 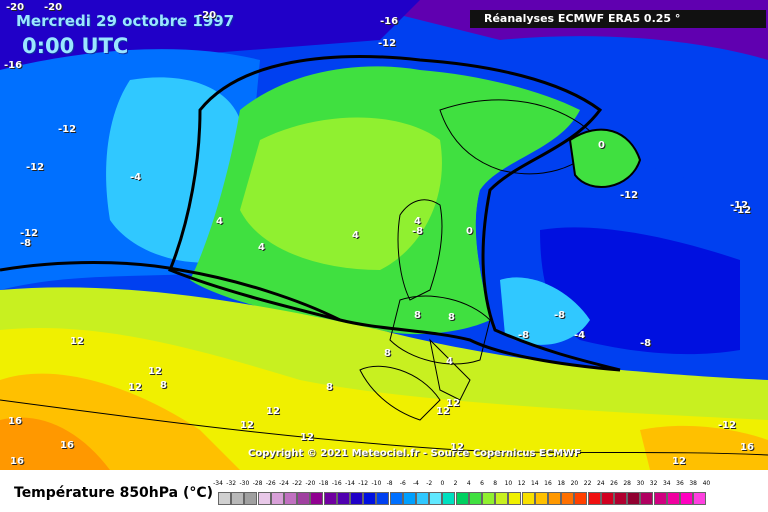 What do you see at coordinates (363, 483) in the screenshot?
I see `legend-tick-label: -12` at bounding box center [363, 483].